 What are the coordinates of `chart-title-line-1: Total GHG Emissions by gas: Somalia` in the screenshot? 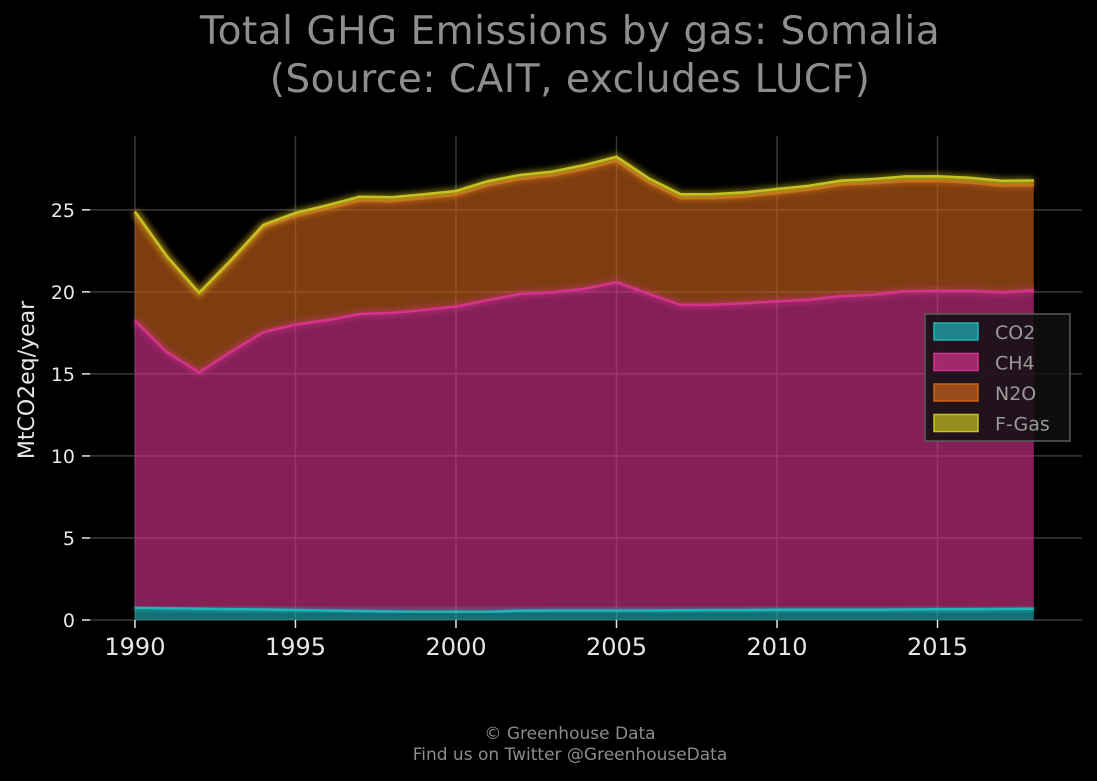 It's located at (570, 31).